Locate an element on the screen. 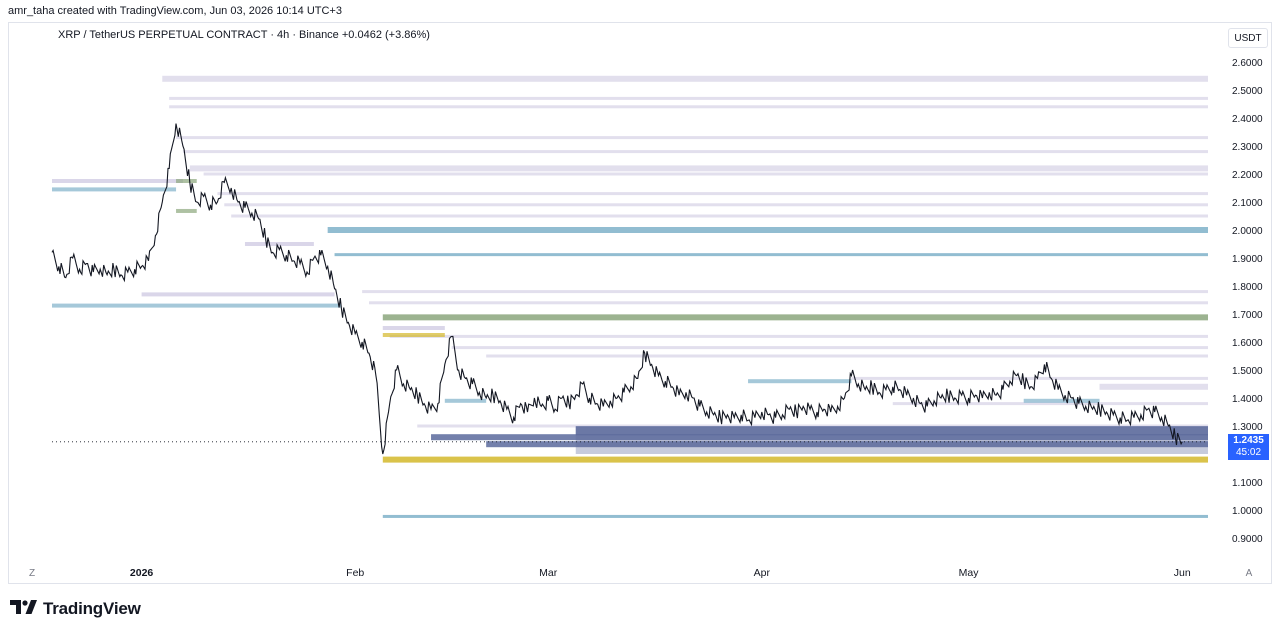 The image size is (1280, 635). y-tick-label: 1.8000 is located at coordinates (1247, 287).